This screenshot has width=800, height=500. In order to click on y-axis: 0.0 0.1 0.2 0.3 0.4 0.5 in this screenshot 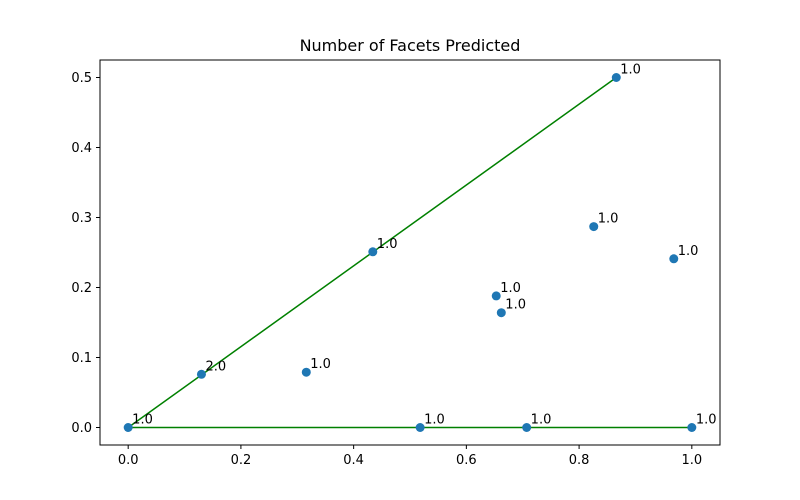, I will do `click(85, 253)`.